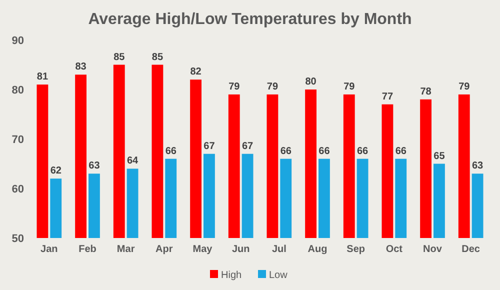 This screenshot has width=500, height=290. What do you see at coordinates (241, 249) in the screenshot?
I see `x-tick-label: Jun` at bounding box center [241, 249].